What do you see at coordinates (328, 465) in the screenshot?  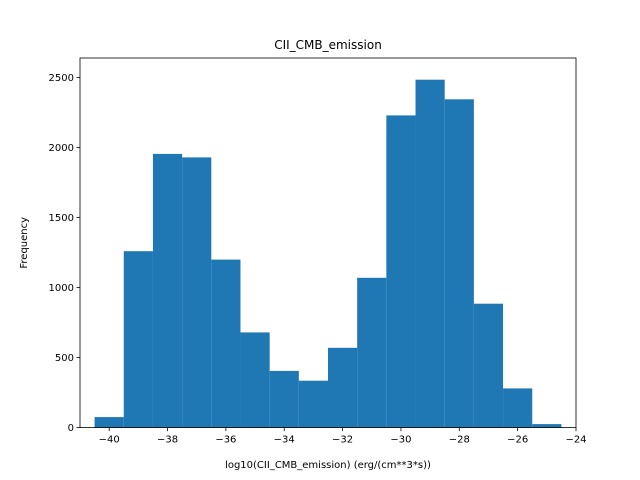 I see `x-axis-label: log10(CII_CMB_emission) (erg/(cm**3*s))` at bounding box center [328, 465].